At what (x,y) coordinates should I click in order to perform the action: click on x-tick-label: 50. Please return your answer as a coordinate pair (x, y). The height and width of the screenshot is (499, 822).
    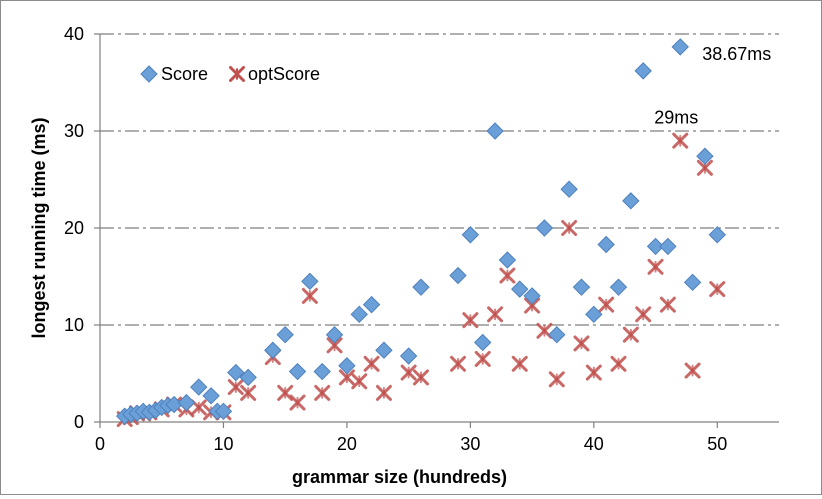
    Looking at the image, I should click on (717, 444).